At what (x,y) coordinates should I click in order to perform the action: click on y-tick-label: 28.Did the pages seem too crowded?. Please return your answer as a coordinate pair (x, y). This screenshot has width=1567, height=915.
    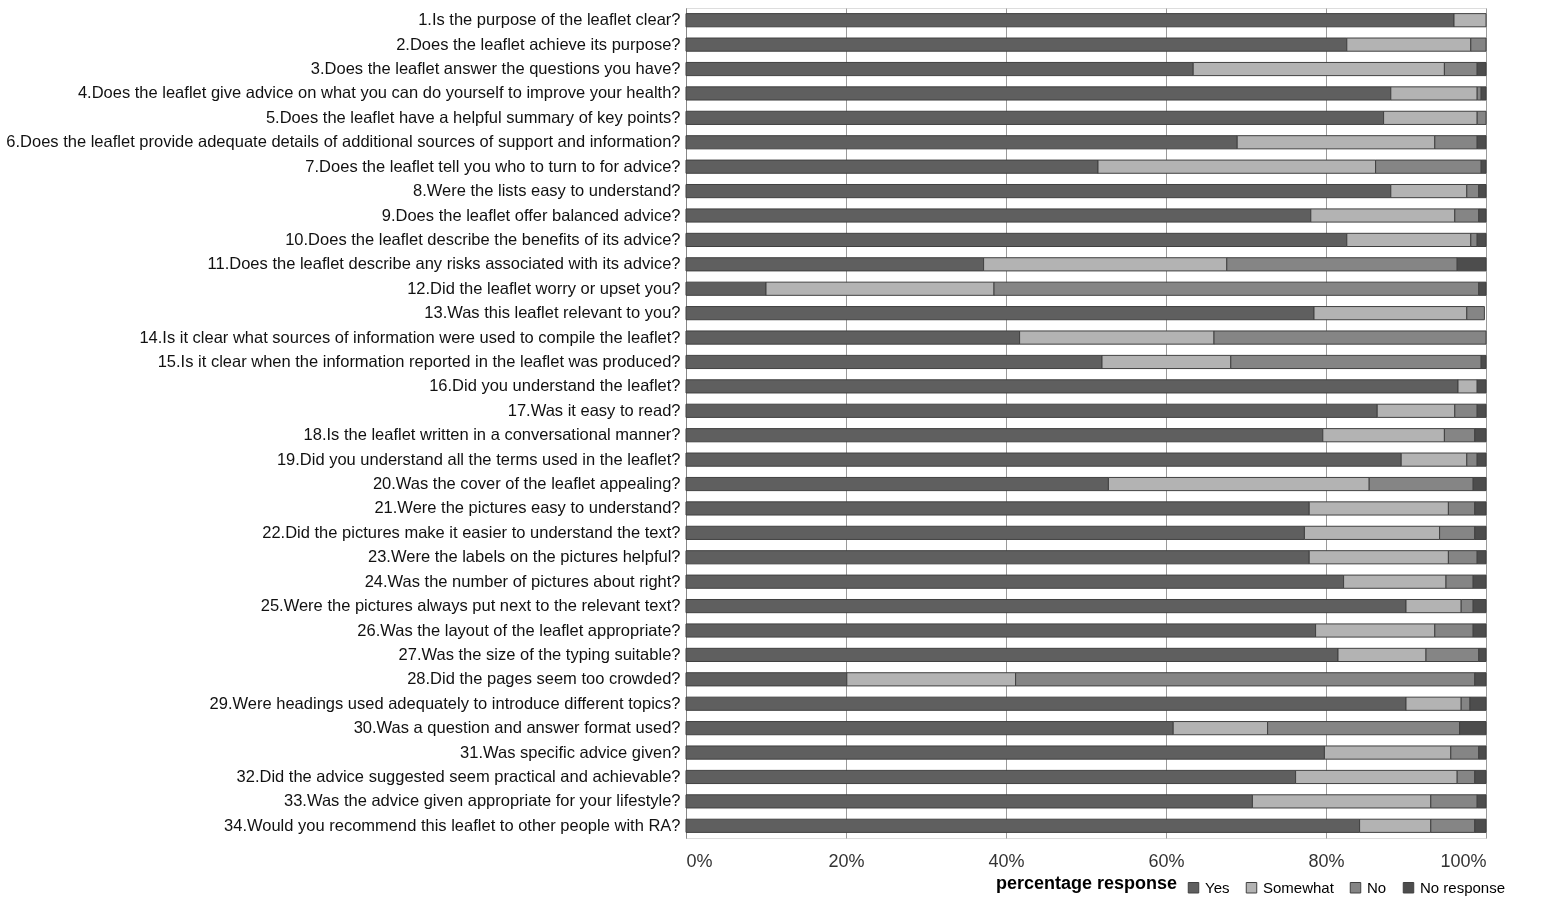
    Looking at the image, I should click on (544, 678).